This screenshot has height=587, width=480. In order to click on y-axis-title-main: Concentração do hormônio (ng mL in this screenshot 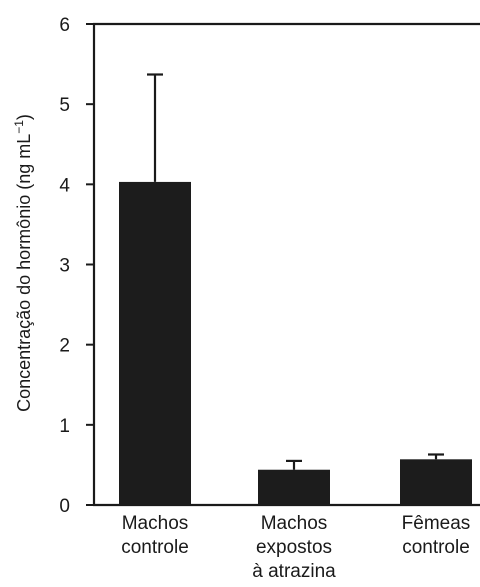, I will do `click(24, 273)`.